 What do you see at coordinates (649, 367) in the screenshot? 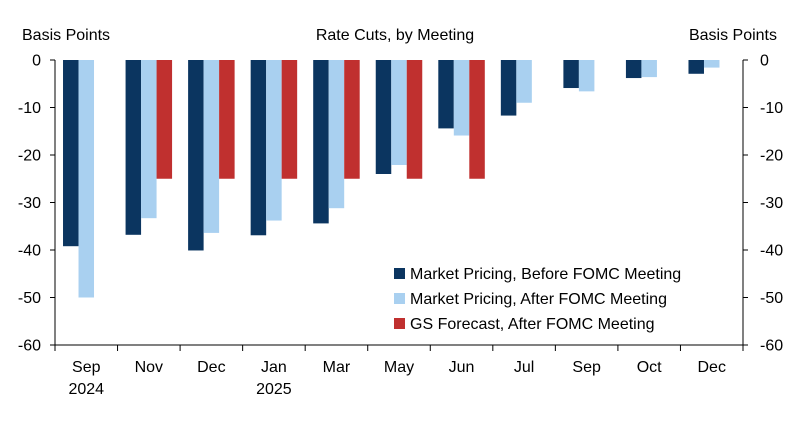
I see `x-tick-label: Oct` at bounding box center [649, 367].